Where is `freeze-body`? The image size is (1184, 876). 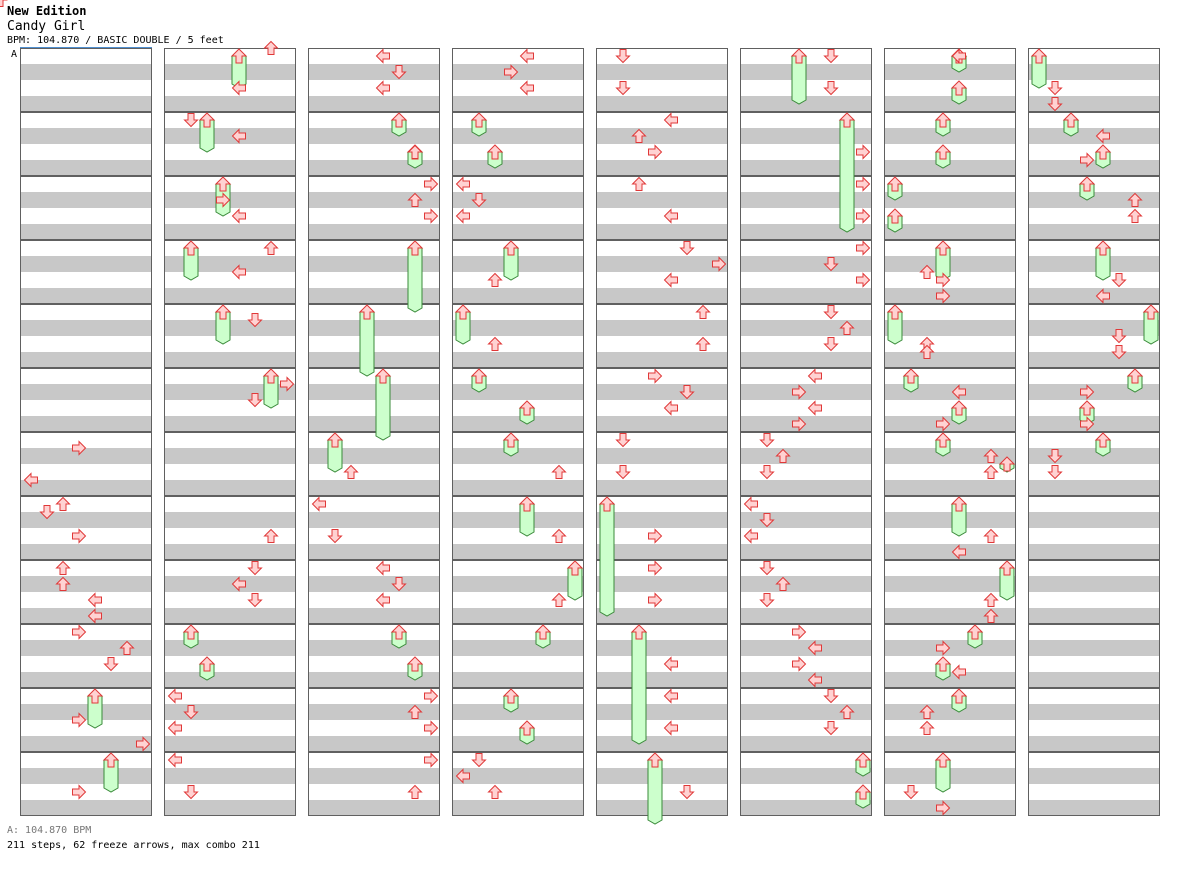
freeze-body is located at coordinates (847, 173).